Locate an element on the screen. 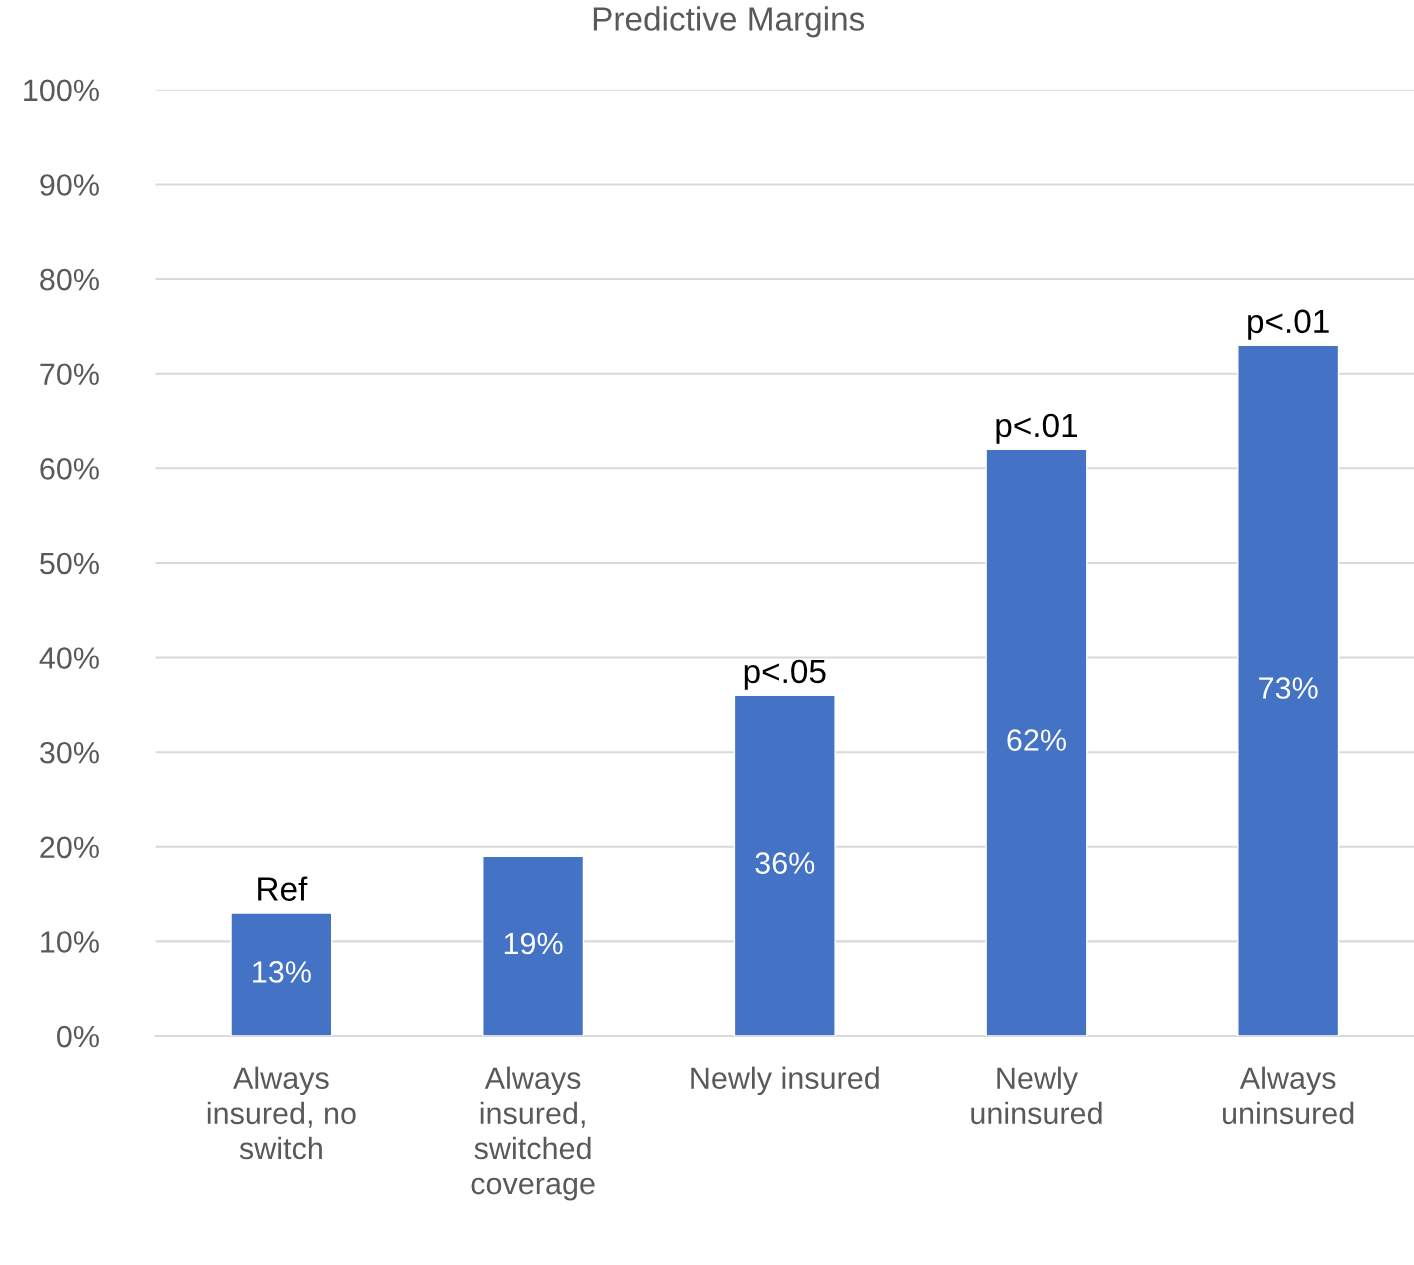 The image size is (1414, 1265). y-tick-label: 40% is located at coordinates (69, 658).